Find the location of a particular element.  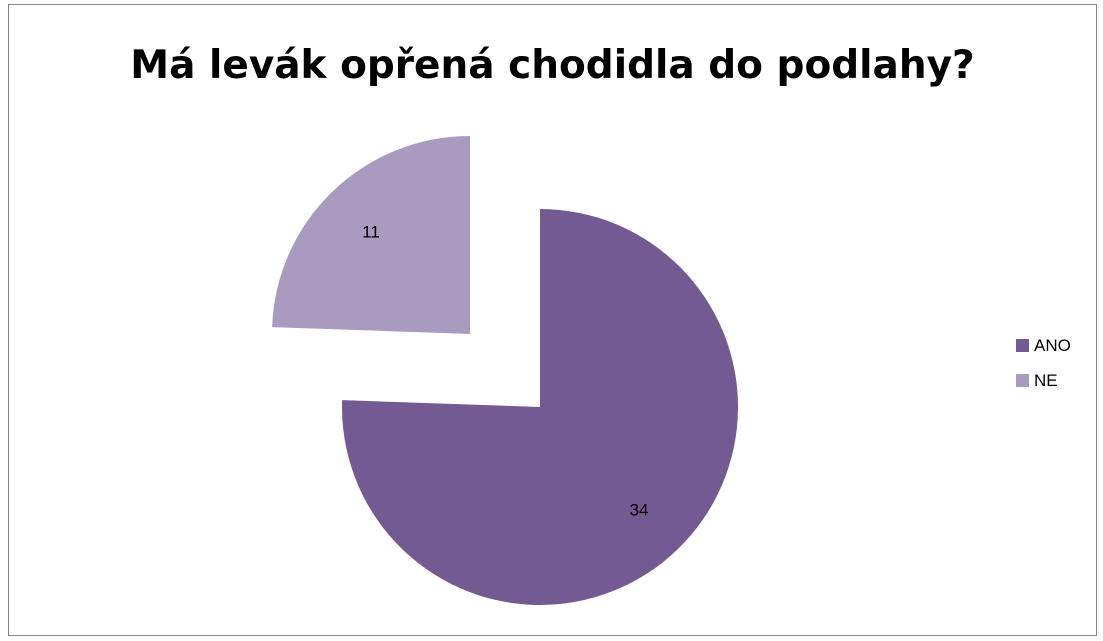

chart-title: Má levák opřená chodidla do podlahy? is located at coordinates (552, 65).